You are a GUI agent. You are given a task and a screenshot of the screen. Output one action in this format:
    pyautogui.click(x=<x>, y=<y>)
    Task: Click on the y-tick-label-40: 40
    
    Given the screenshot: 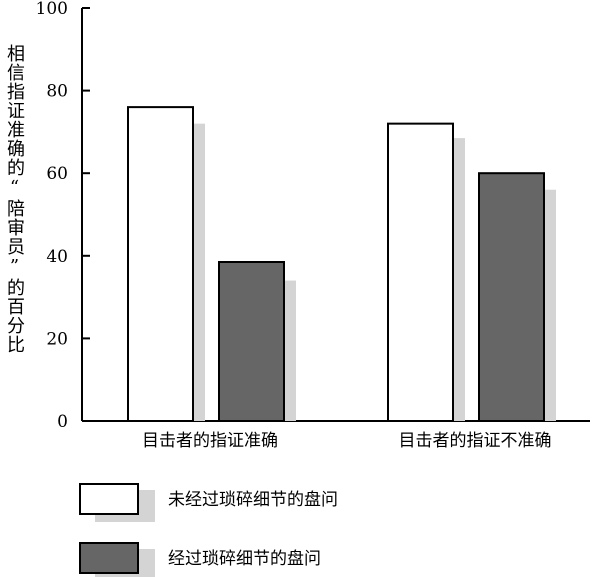 What is the action you would take?
    pyautogui.click(x=57, y=257)
    